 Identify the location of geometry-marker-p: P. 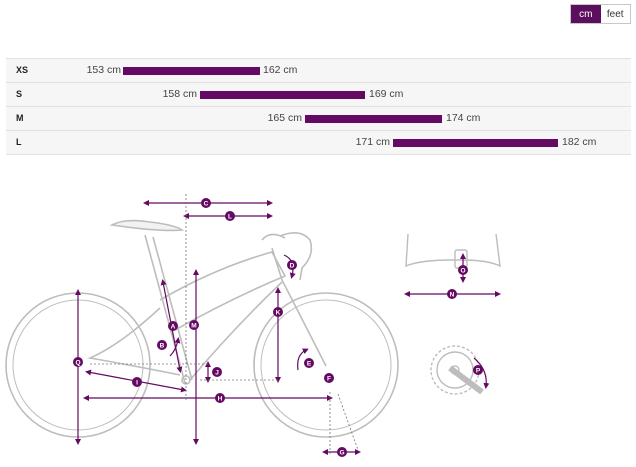
(478, 370).